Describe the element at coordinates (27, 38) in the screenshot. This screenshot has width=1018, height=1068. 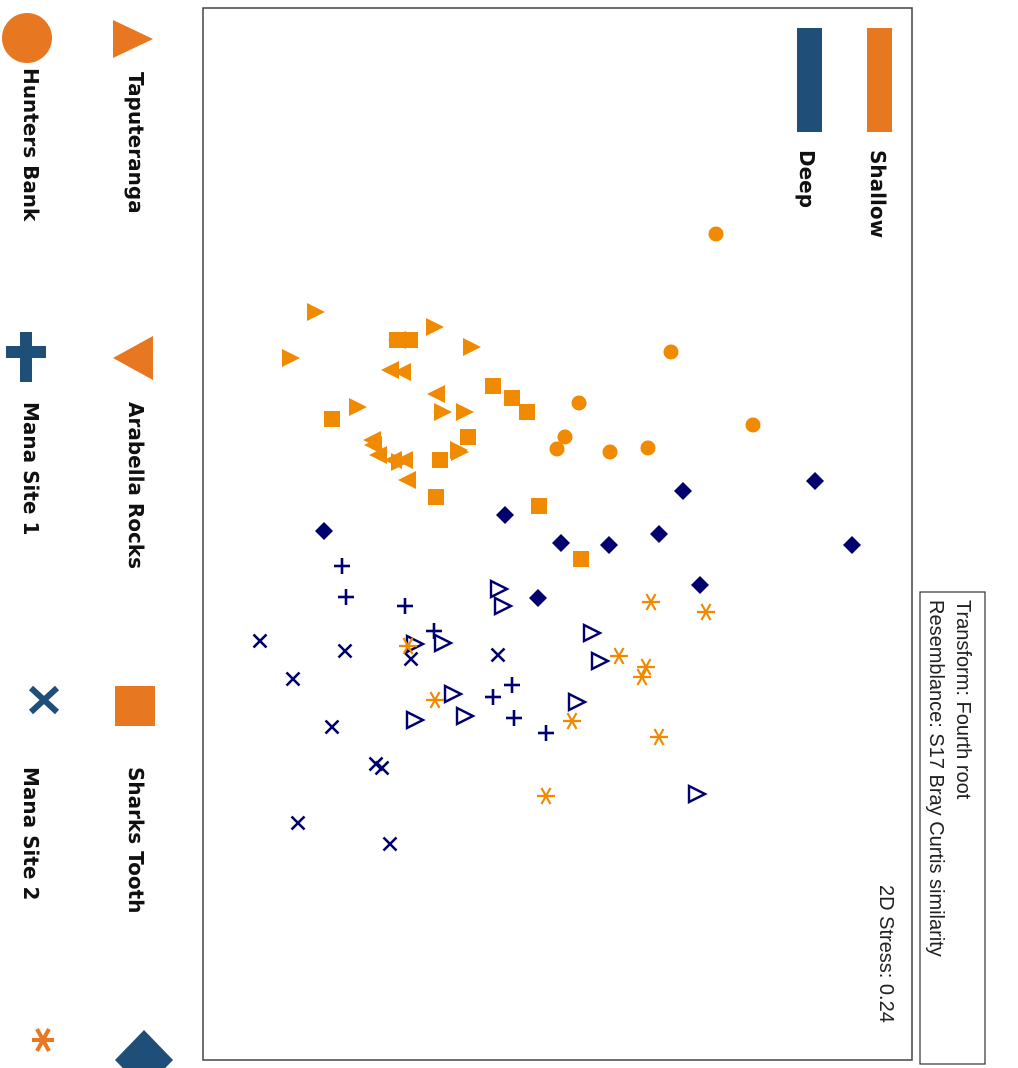
I see `circle-icon` at that location.